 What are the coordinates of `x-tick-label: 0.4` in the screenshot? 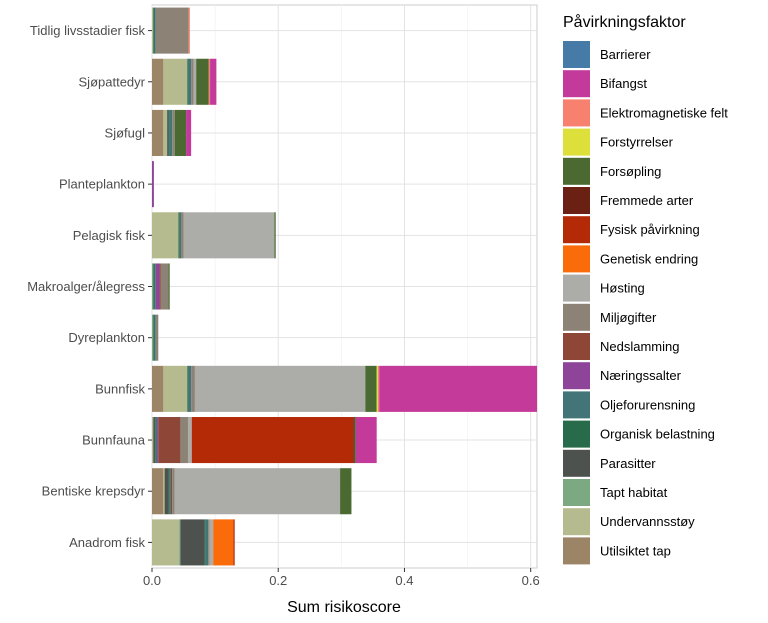 It's located at (404, 580).